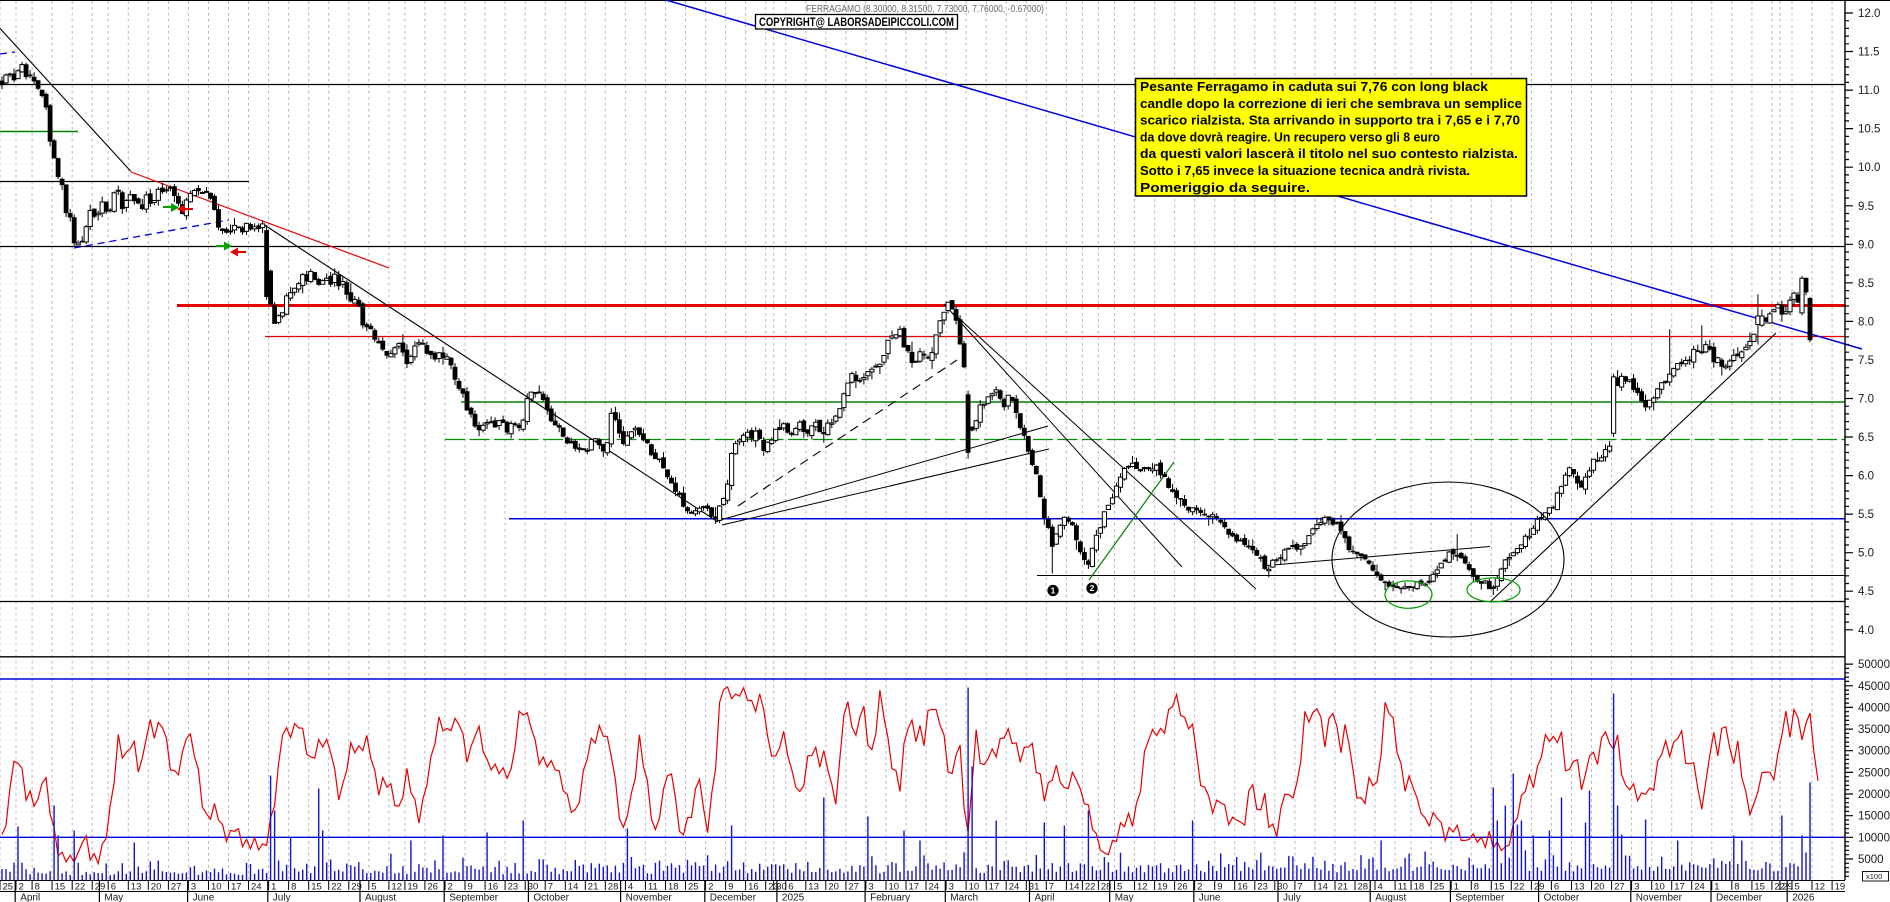 Image resolution: width=1890 pixels, height=902 pixels. I want to click on svg-text: 5000, so click(1871, 860).